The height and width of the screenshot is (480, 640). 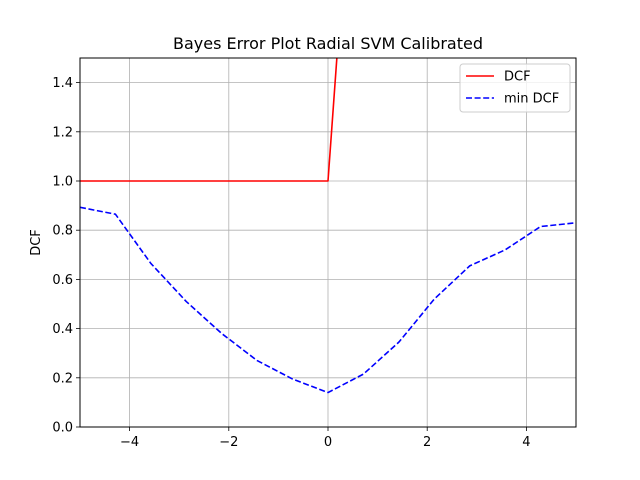 I want to click on x-tick-label: 0, so click(x=328, y=442).